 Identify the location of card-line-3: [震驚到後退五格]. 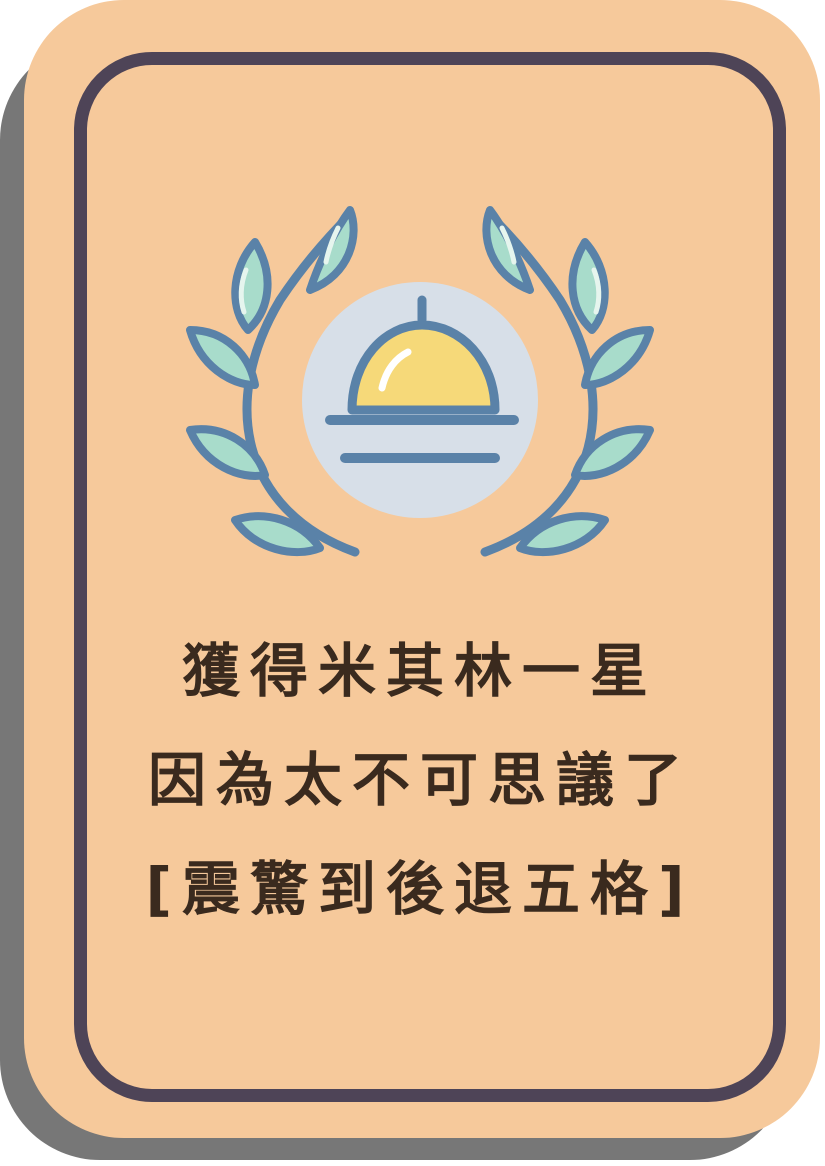
(420, 889).